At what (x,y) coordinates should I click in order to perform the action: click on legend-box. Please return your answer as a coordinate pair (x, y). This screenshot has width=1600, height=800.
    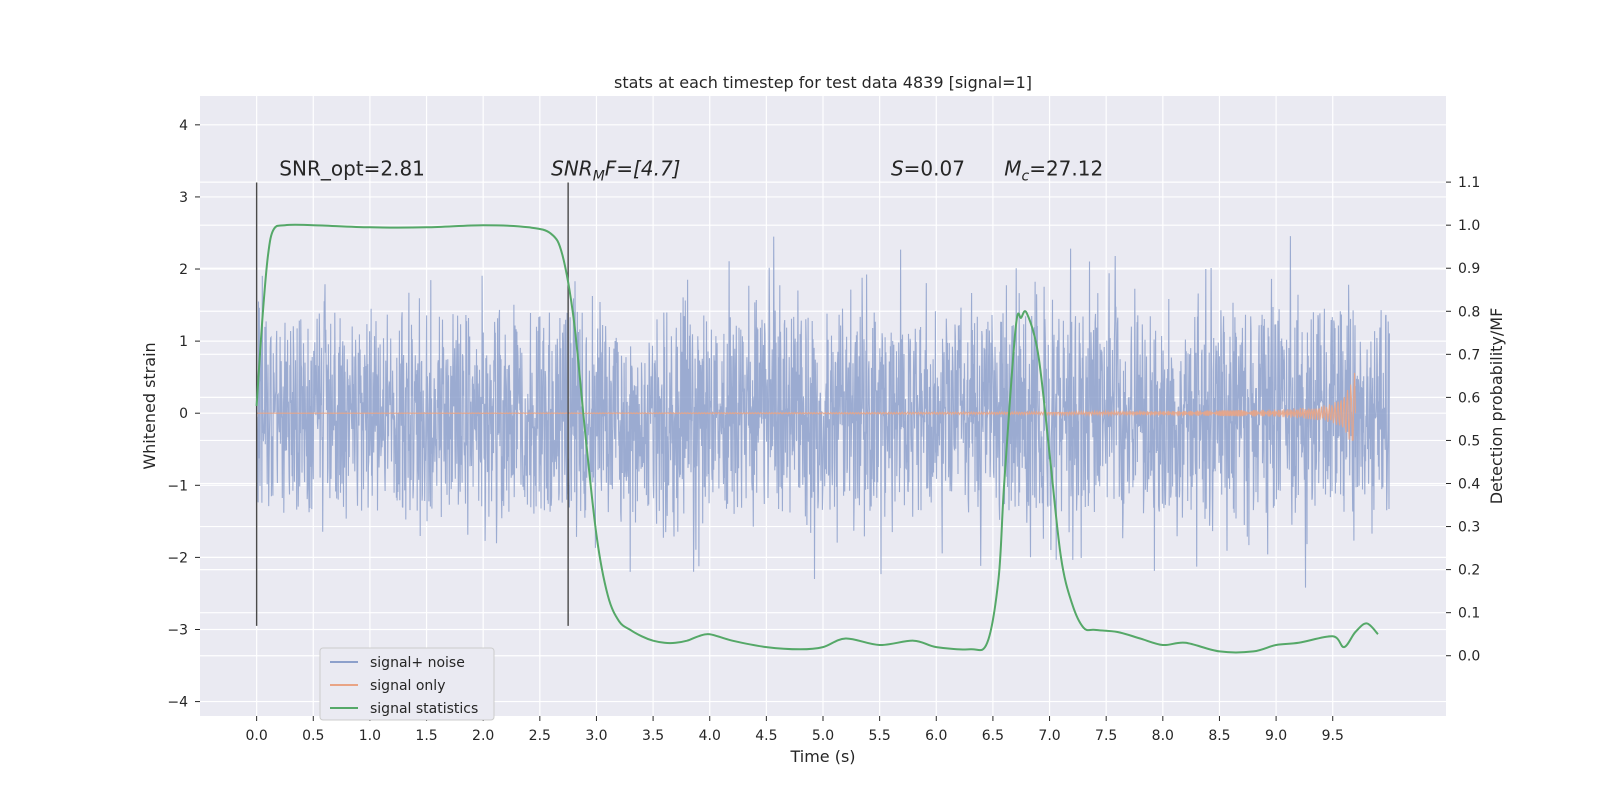
    Looking at the image, I should click on (407, 684).